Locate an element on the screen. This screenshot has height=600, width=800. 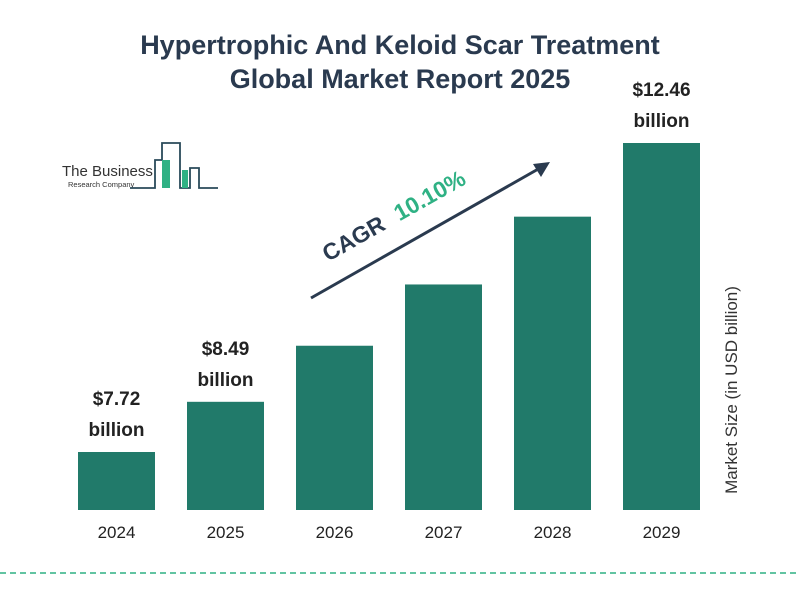
logo: The Business Research Company is located at coordinates (140, 165).